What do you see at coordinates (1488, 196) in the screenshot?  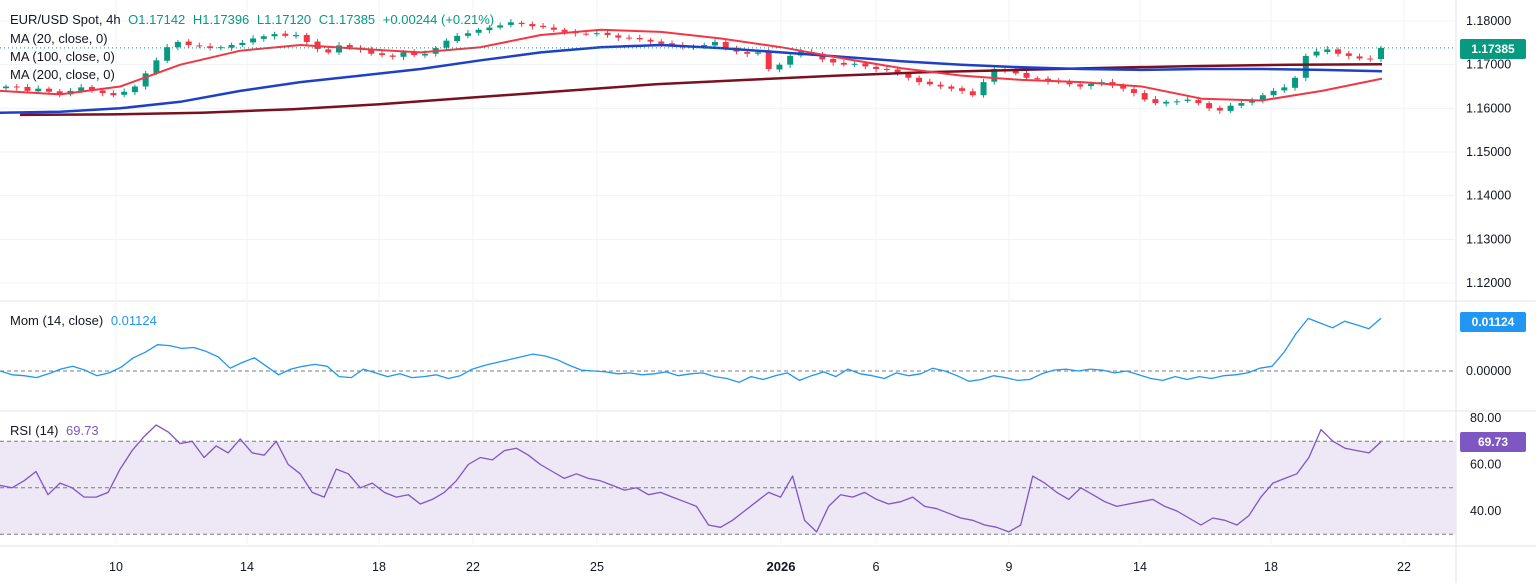 I see `y-tick-label: 1.14000` at bounding box center [1488, 196].